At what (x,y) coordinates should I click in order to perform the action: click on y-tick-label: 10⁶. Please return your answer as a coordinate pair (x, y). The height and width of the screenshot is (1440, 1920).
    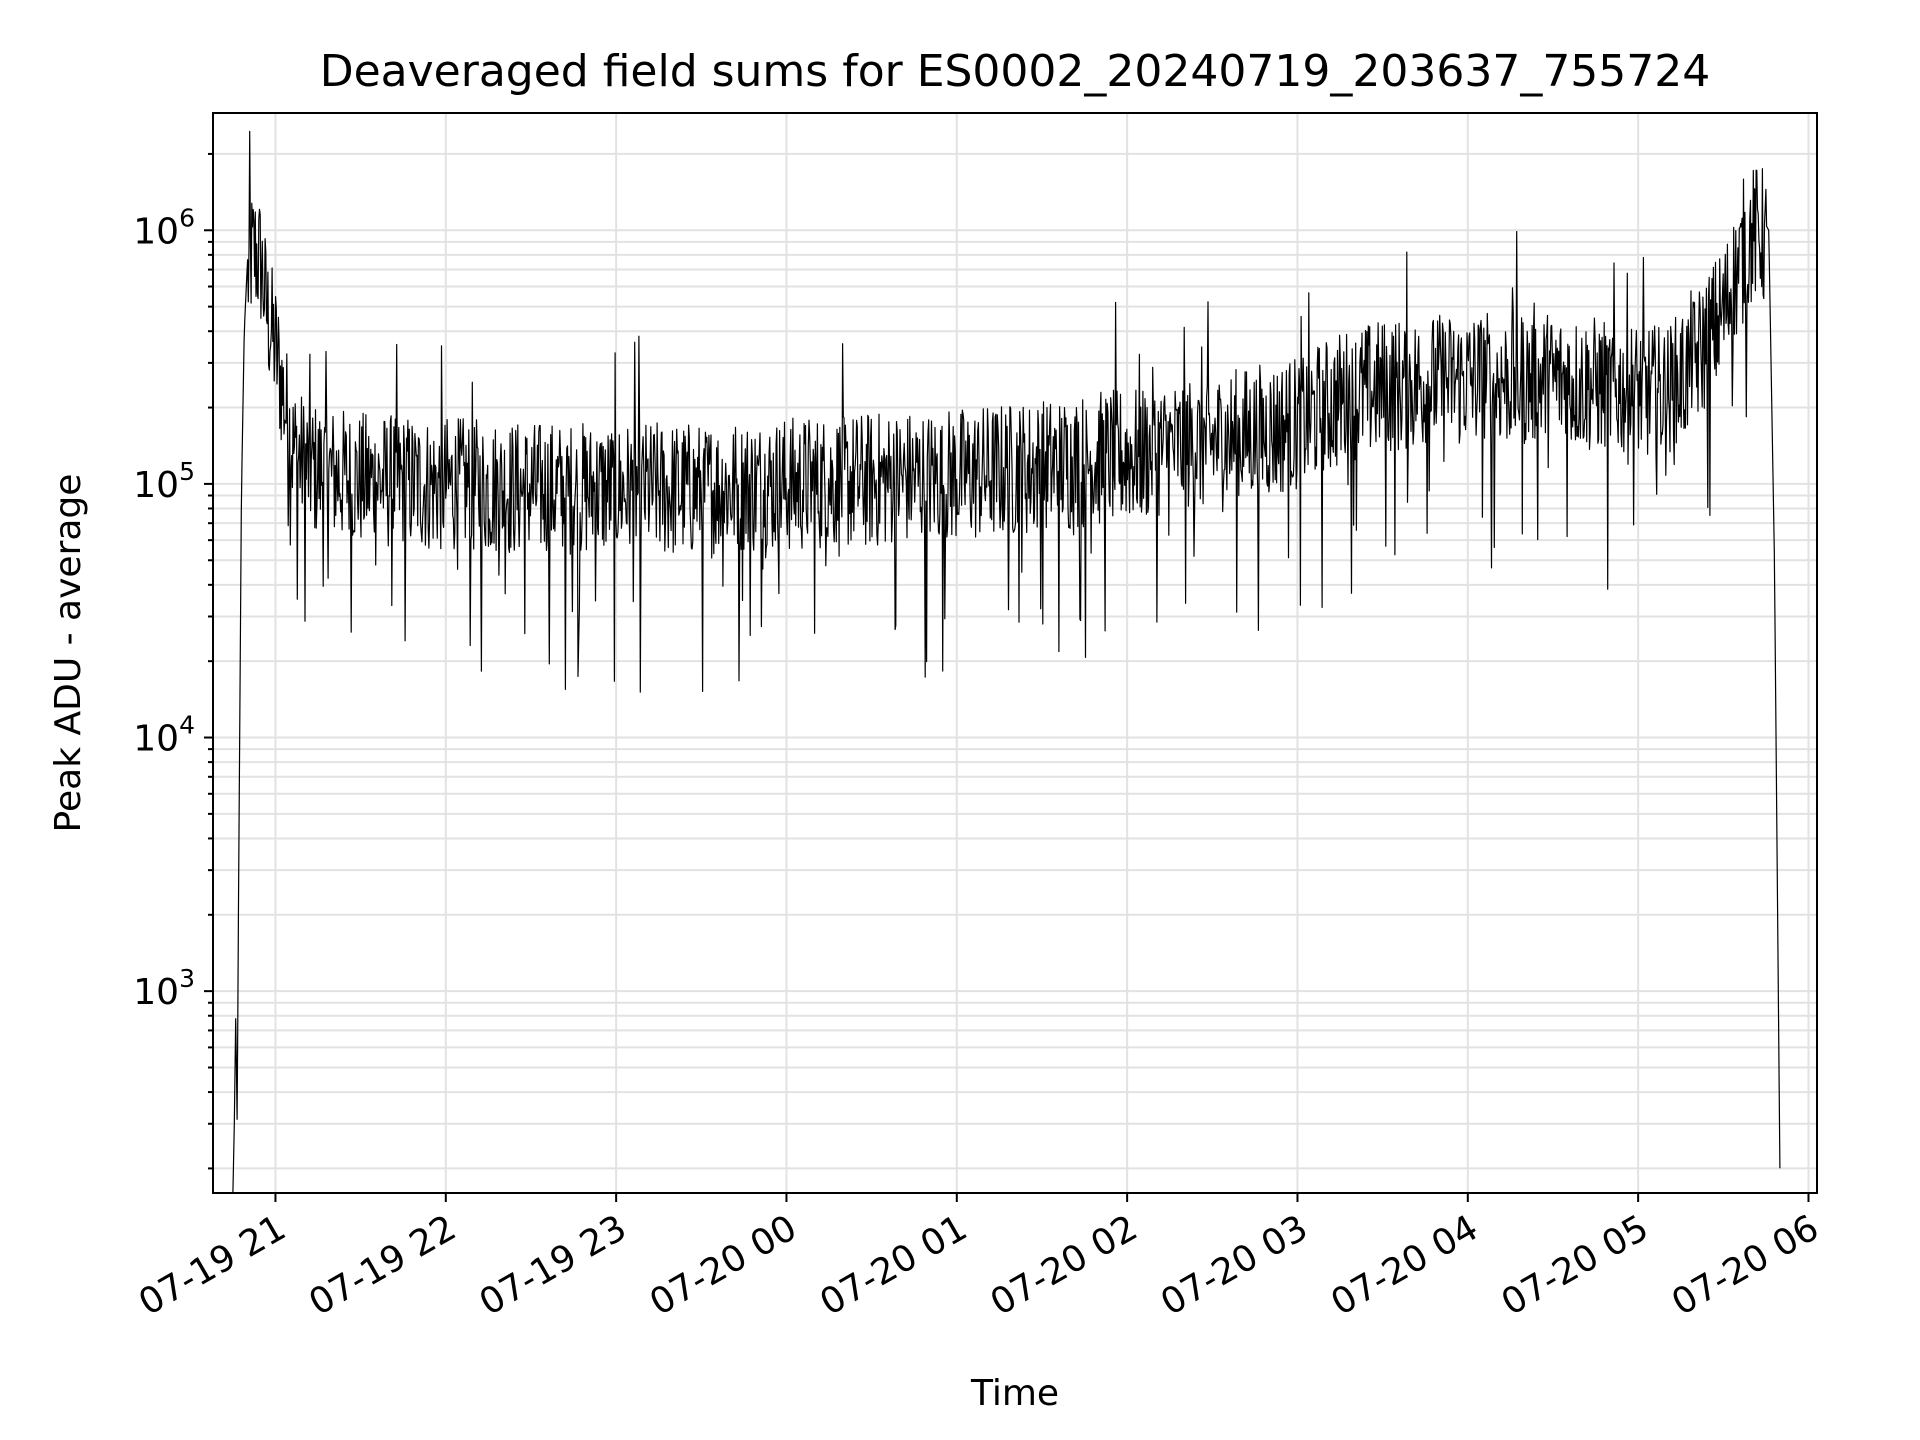
    Looking at the image, I should click on (164, 227).